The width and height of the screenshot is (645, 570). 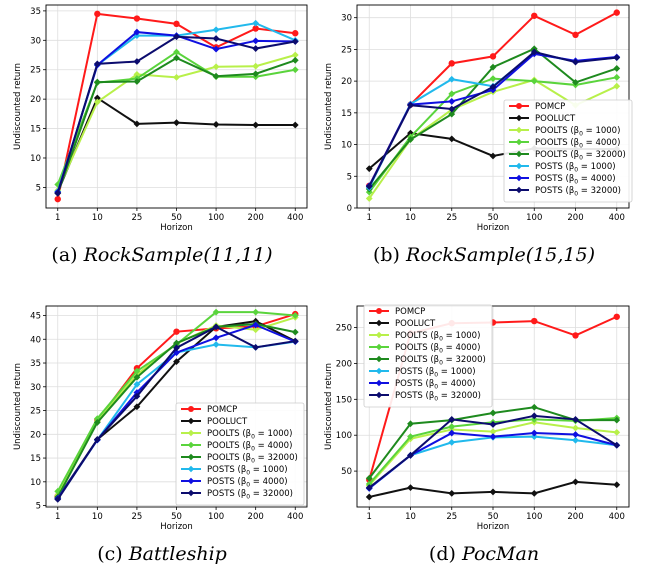 What do you see at coordinates (344, 436) in the screenshot?
I see `y-tick-label: 100` at bounding box center [344, 436].